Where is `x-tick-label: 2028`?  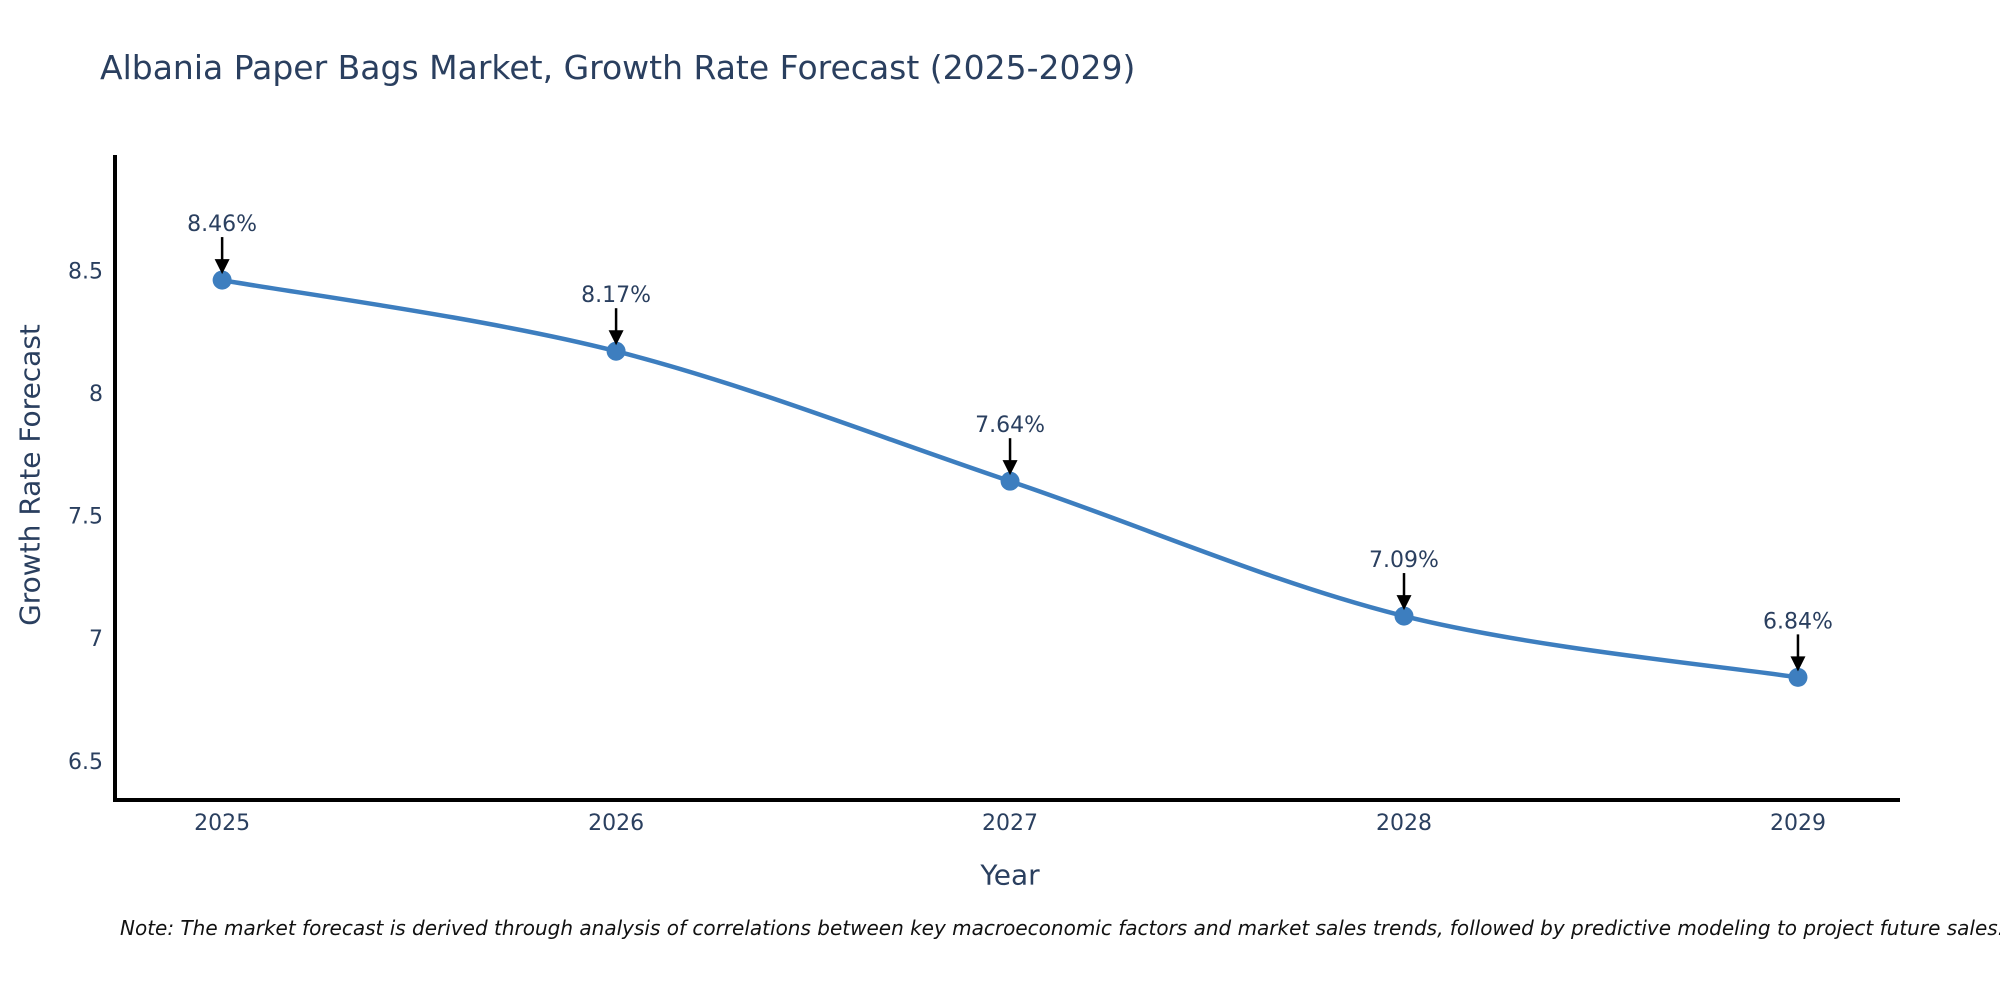
x-tick-label: 2028 is located at coordinates (1404, 823).